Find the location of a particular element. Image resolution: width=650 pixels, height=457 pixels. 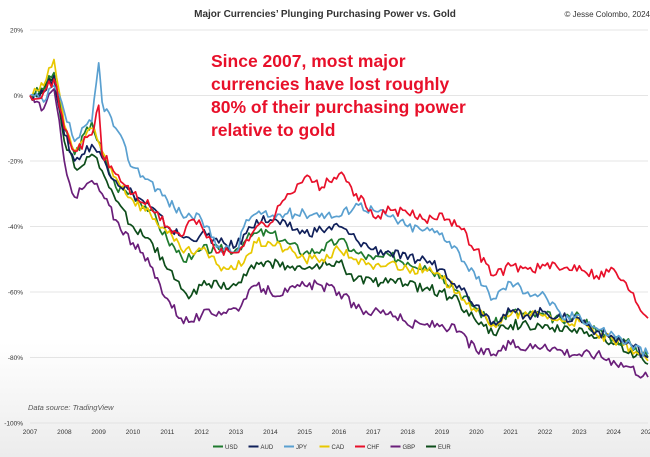

x-tick-label: 2025 is located at coordinates (645, 432).